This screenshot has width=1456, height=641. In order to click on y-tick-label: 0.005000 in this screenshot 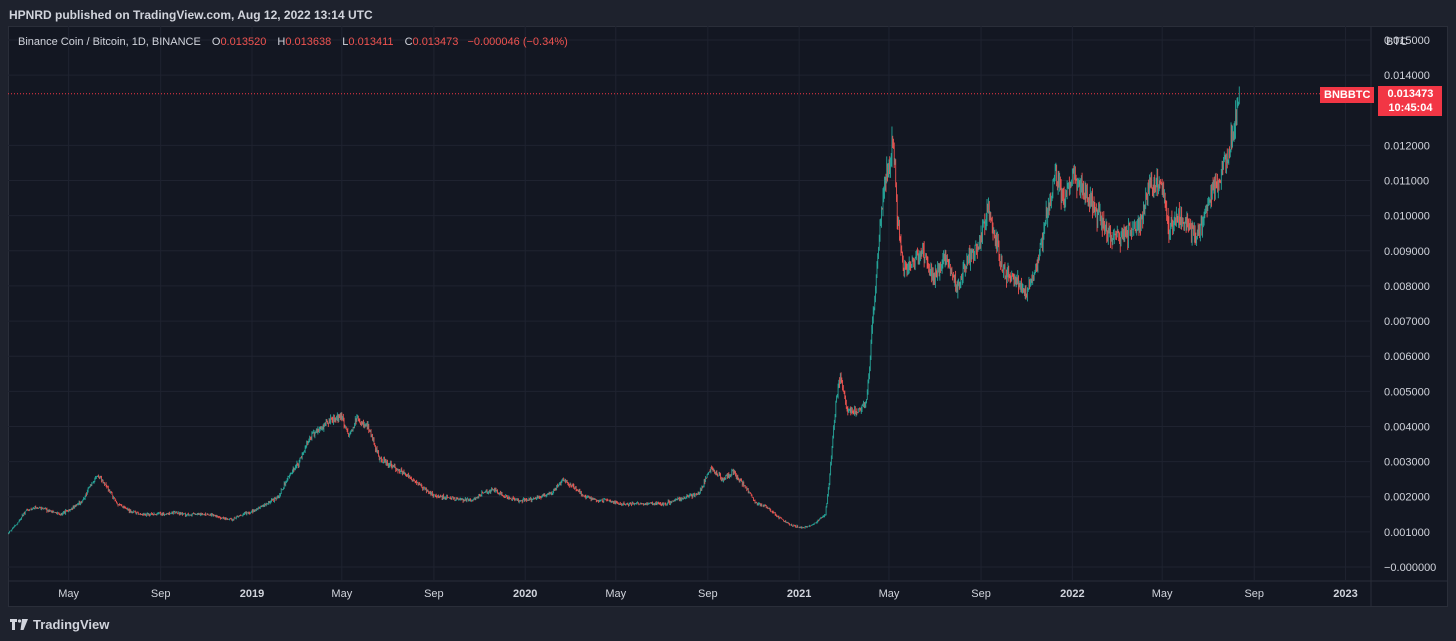, I will do `click(1407, 392)`.